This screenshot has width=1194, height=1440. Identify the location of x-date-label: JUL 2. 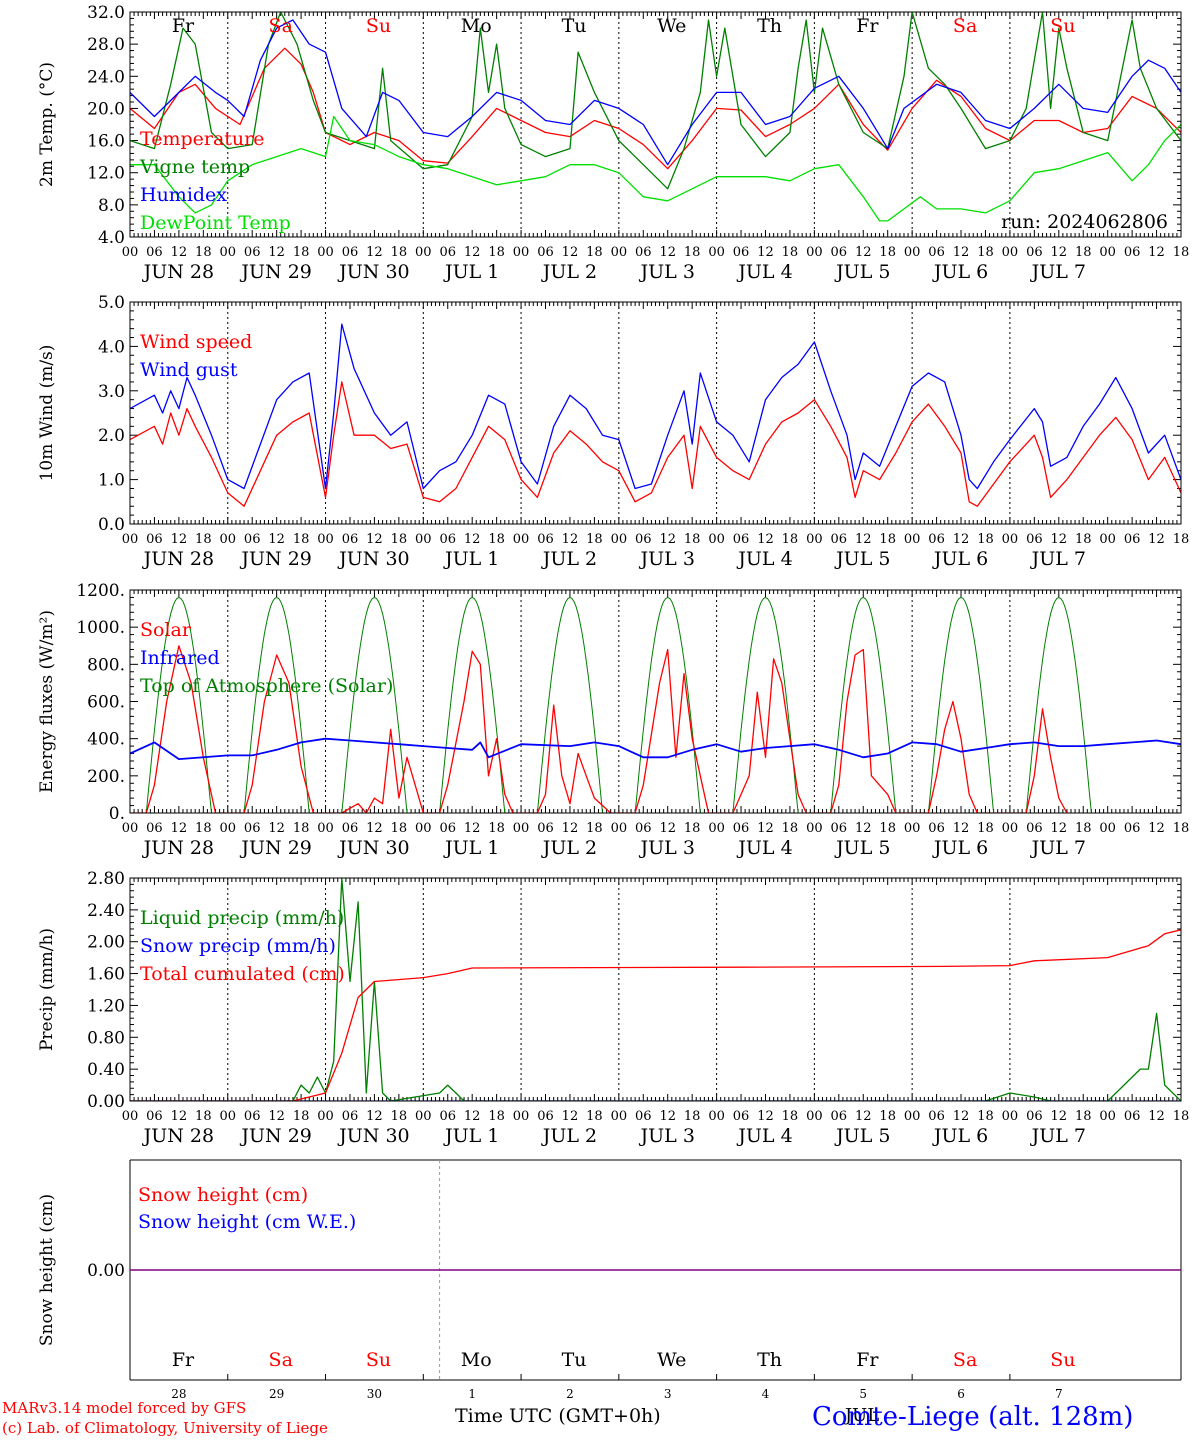
(569, 848).